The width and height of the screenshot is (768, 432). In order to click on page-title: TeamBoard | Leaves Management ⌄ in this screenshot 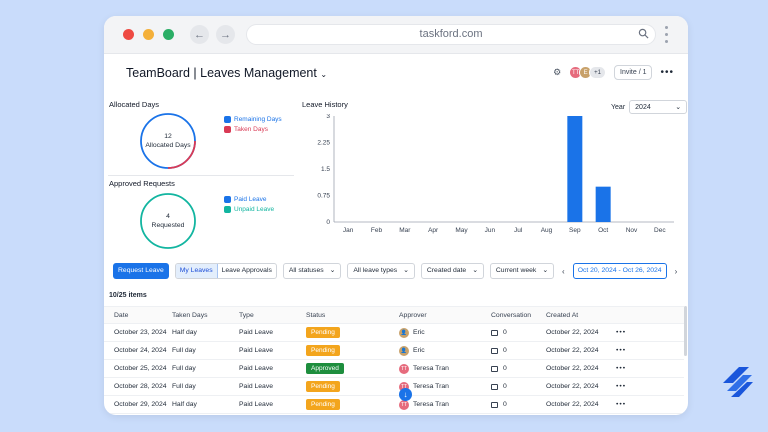, I will do `click(227, 73)`.